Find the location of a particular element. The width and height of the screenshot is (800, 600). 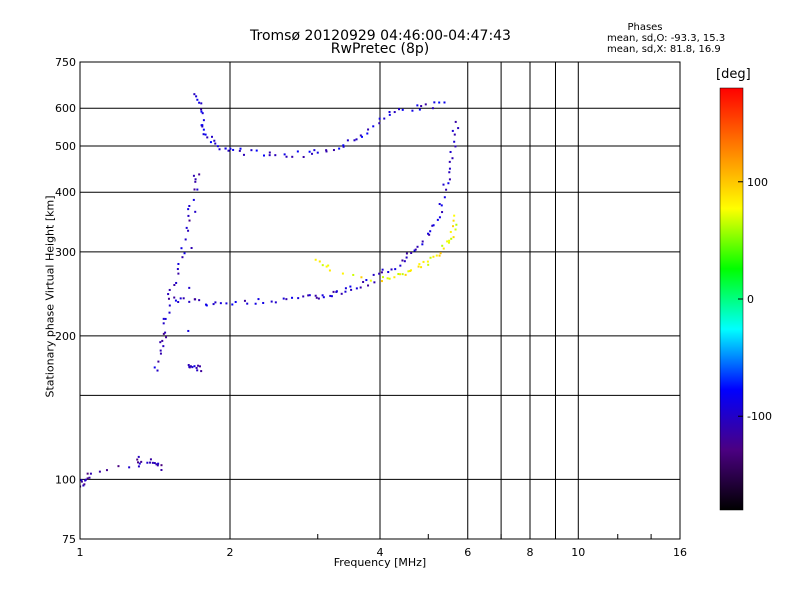

colorbar-ticks: 100 0 -100 is located at coordinates (755, 299).